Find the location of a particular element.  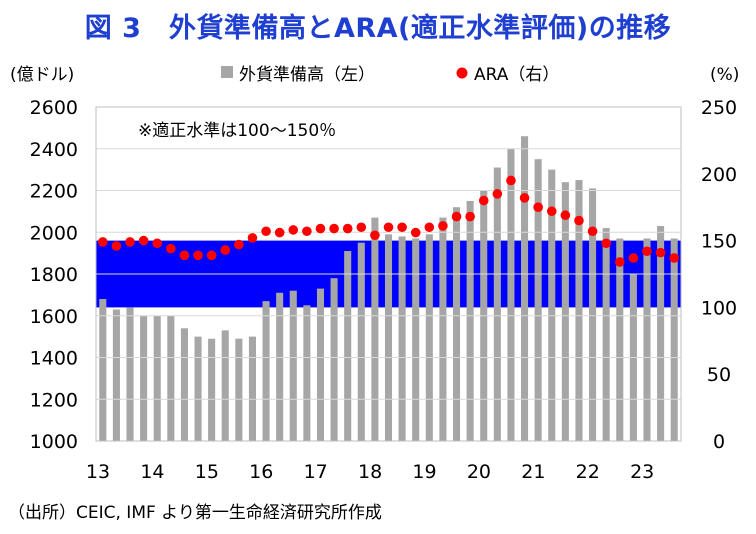

bar-2014Q1 is located at coordinates (157, 378).